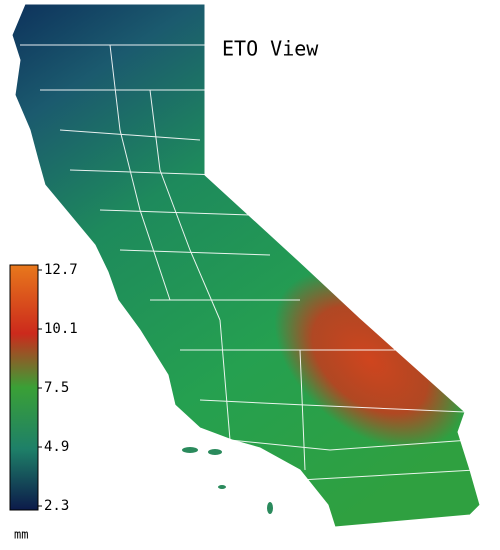 The width and height of the screenshot is (500, 550). Describe the element at coordinates (270, 49) in the screenshot. I see `map-title: ETO View` at that location.